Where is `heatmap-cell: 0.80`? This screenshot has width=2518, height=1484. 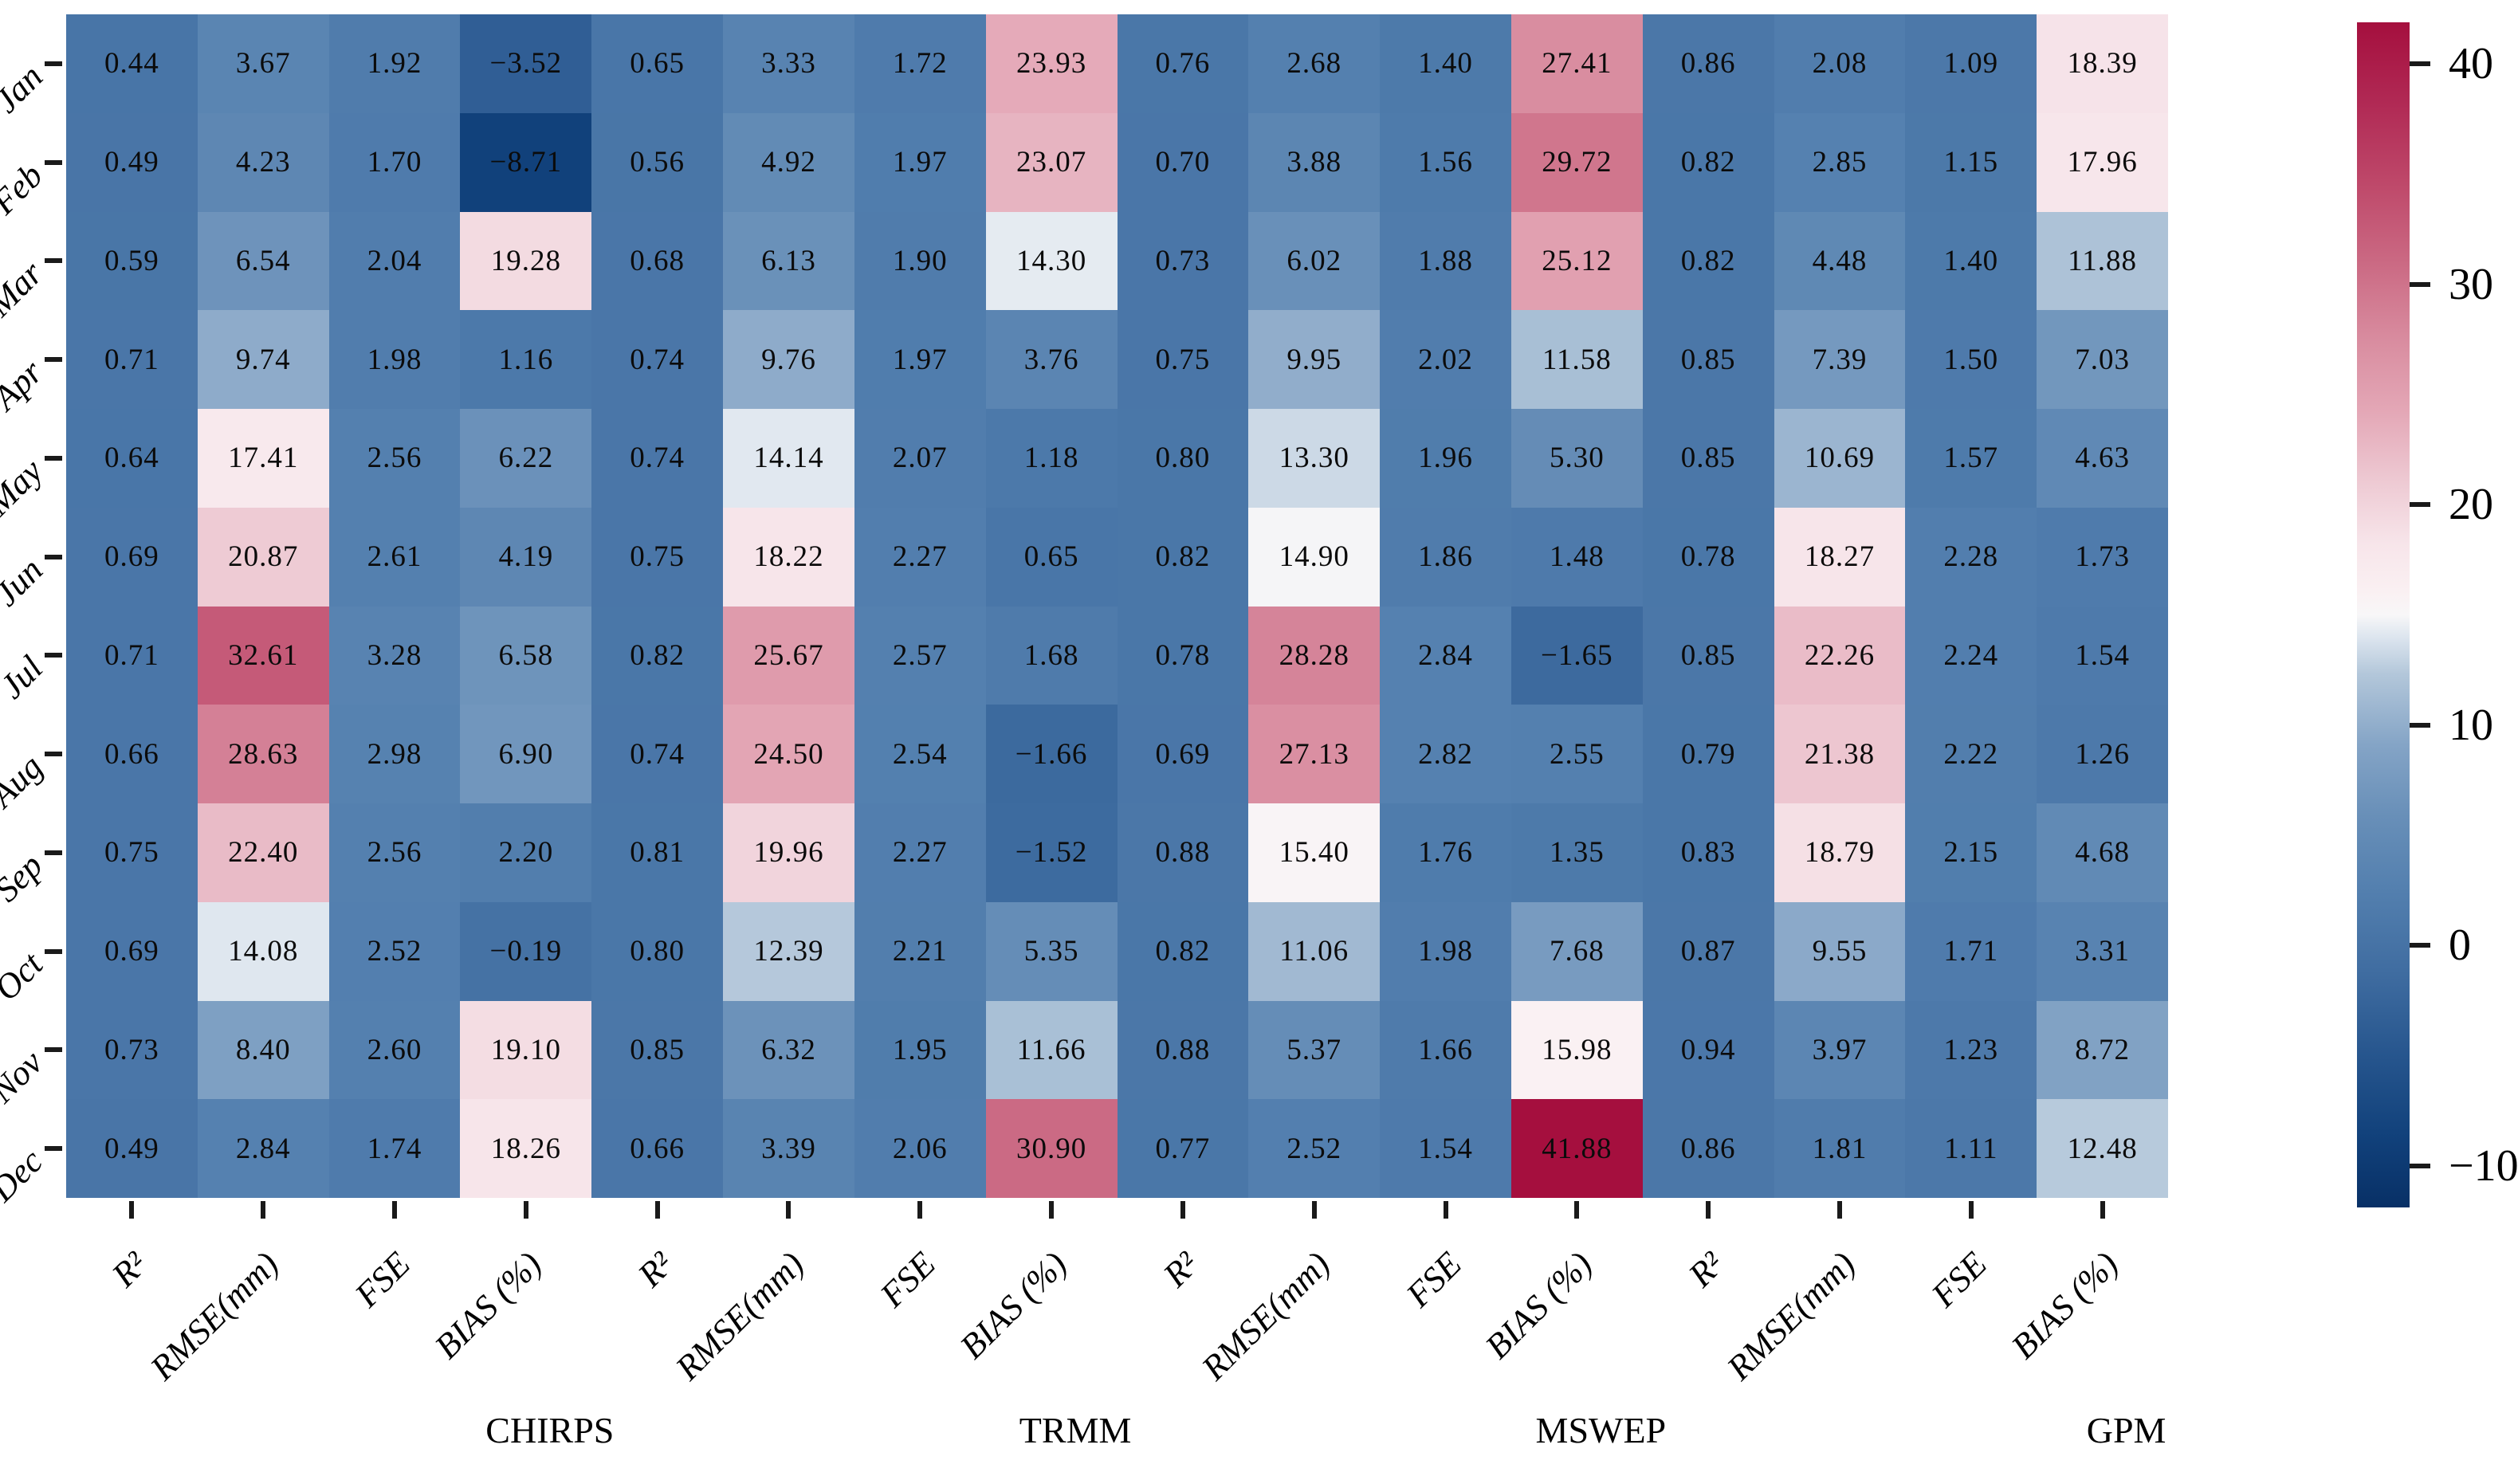 heatmap-cell: 0.80 is located at coordinates (1183, 458).